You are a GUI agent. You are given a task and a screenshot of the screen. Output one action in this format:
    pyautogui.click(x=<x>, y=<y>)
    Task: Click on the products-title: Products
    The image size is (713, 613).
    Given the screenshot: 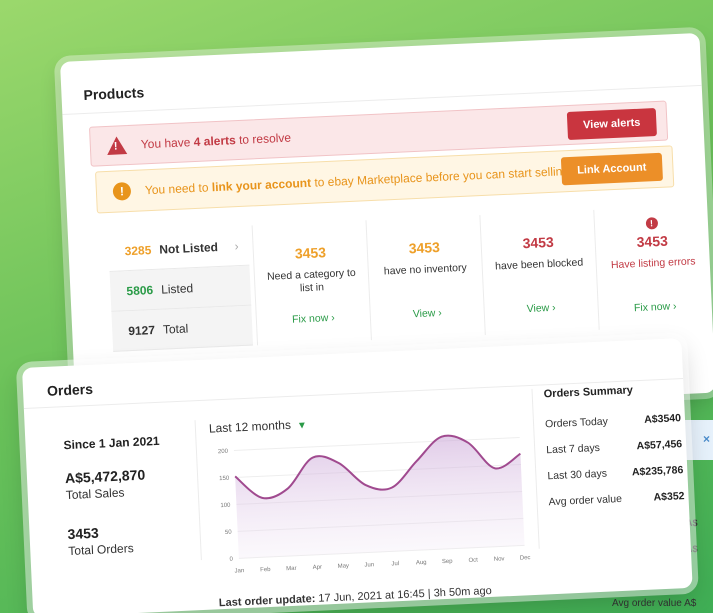 What is the action you would take?
    pyautogui.click(x=114, y=93)
    